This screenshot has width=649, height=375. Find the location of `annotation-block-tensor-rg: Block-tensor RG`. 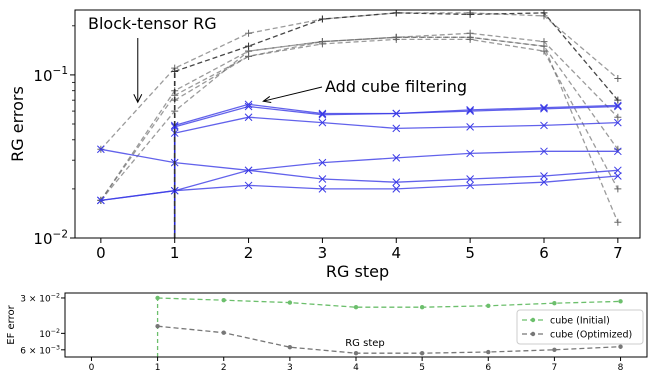

annotation-block-tensor-rg: Block-tensor RG is located at coordinates (152, 23).